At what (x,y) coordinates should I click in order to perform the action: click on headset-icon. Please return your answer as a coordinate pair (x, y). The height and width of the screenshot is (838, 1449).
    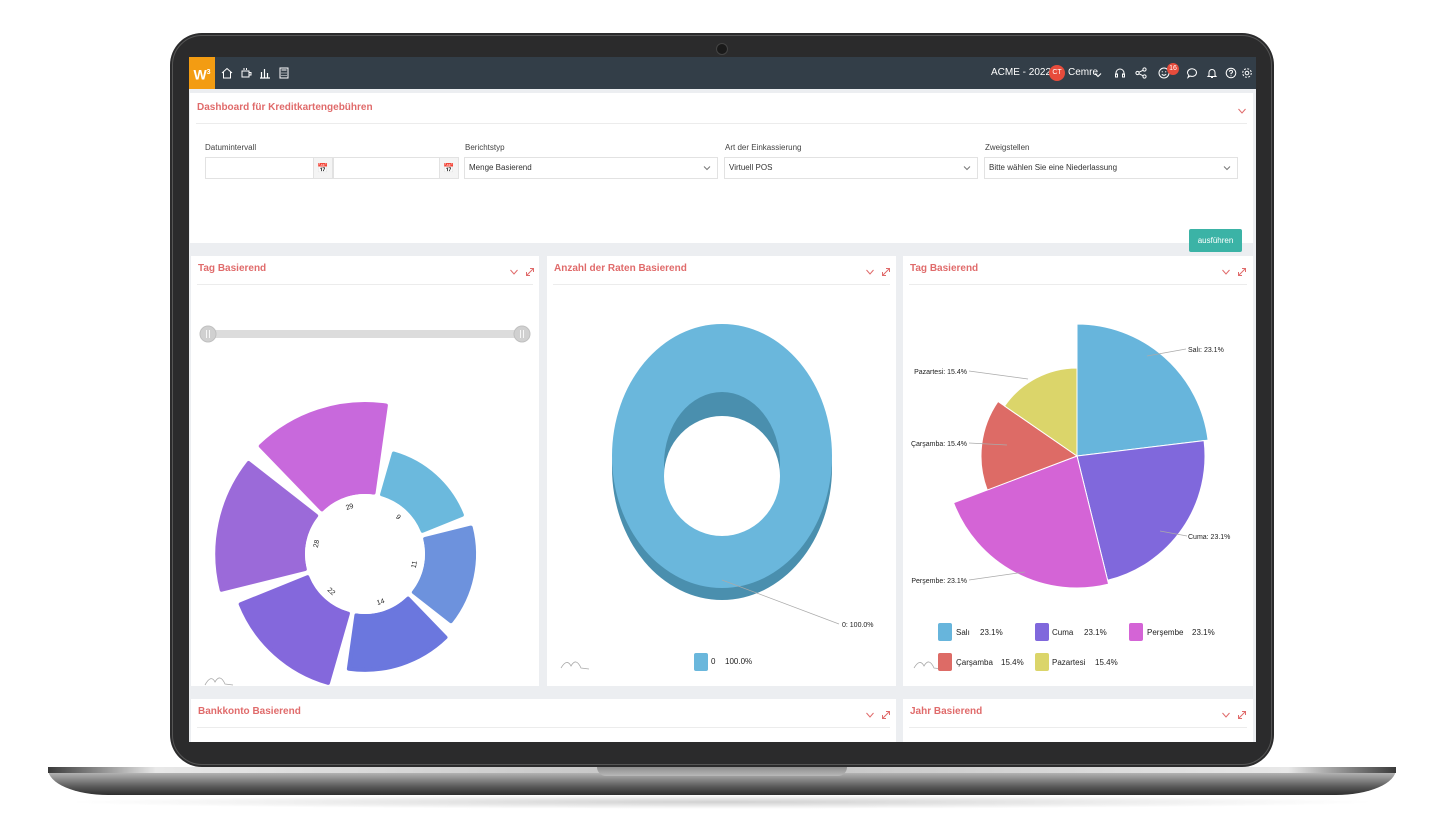
    Looking at the image, I should click on (1120, 73).